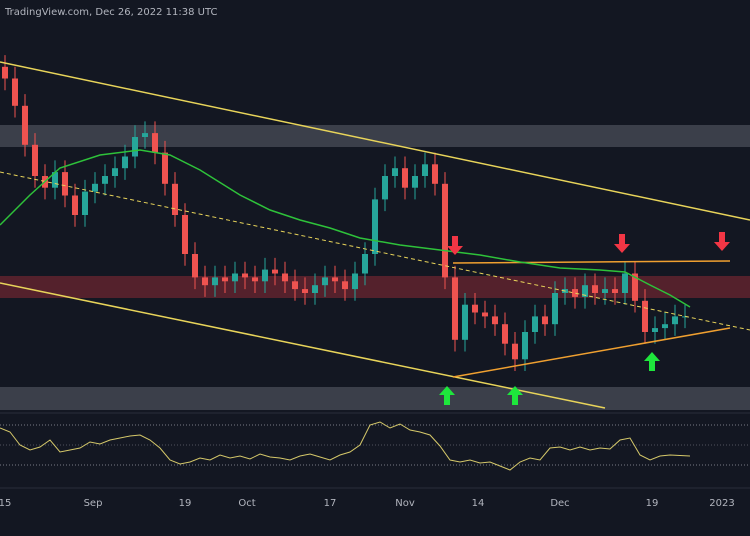 This screenshot has width=750, height=536. What do you see at coordinates (549, 378) in the screenshot?
I see `up-arrows` at bounding box center [549, 378].